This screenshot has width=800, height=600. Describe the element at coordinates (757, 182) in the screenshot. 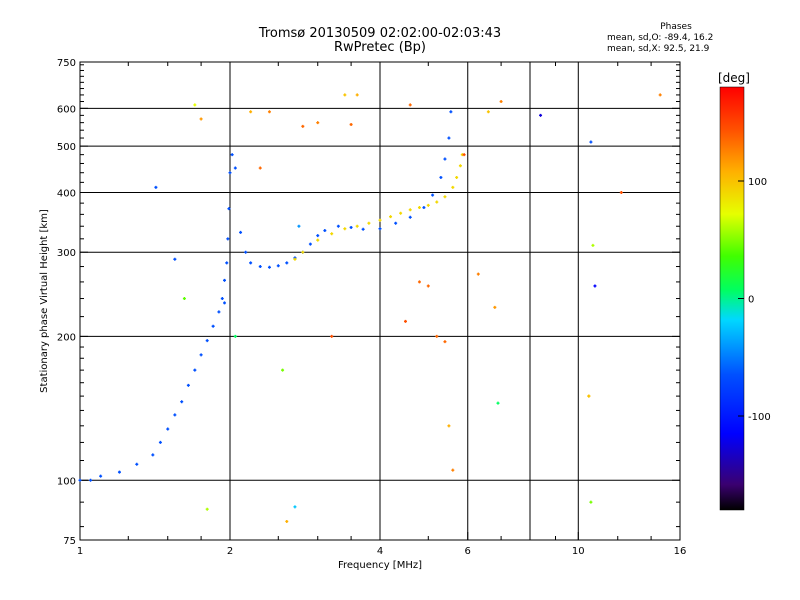

I see `colorbar-tick-label: 100` at that location.